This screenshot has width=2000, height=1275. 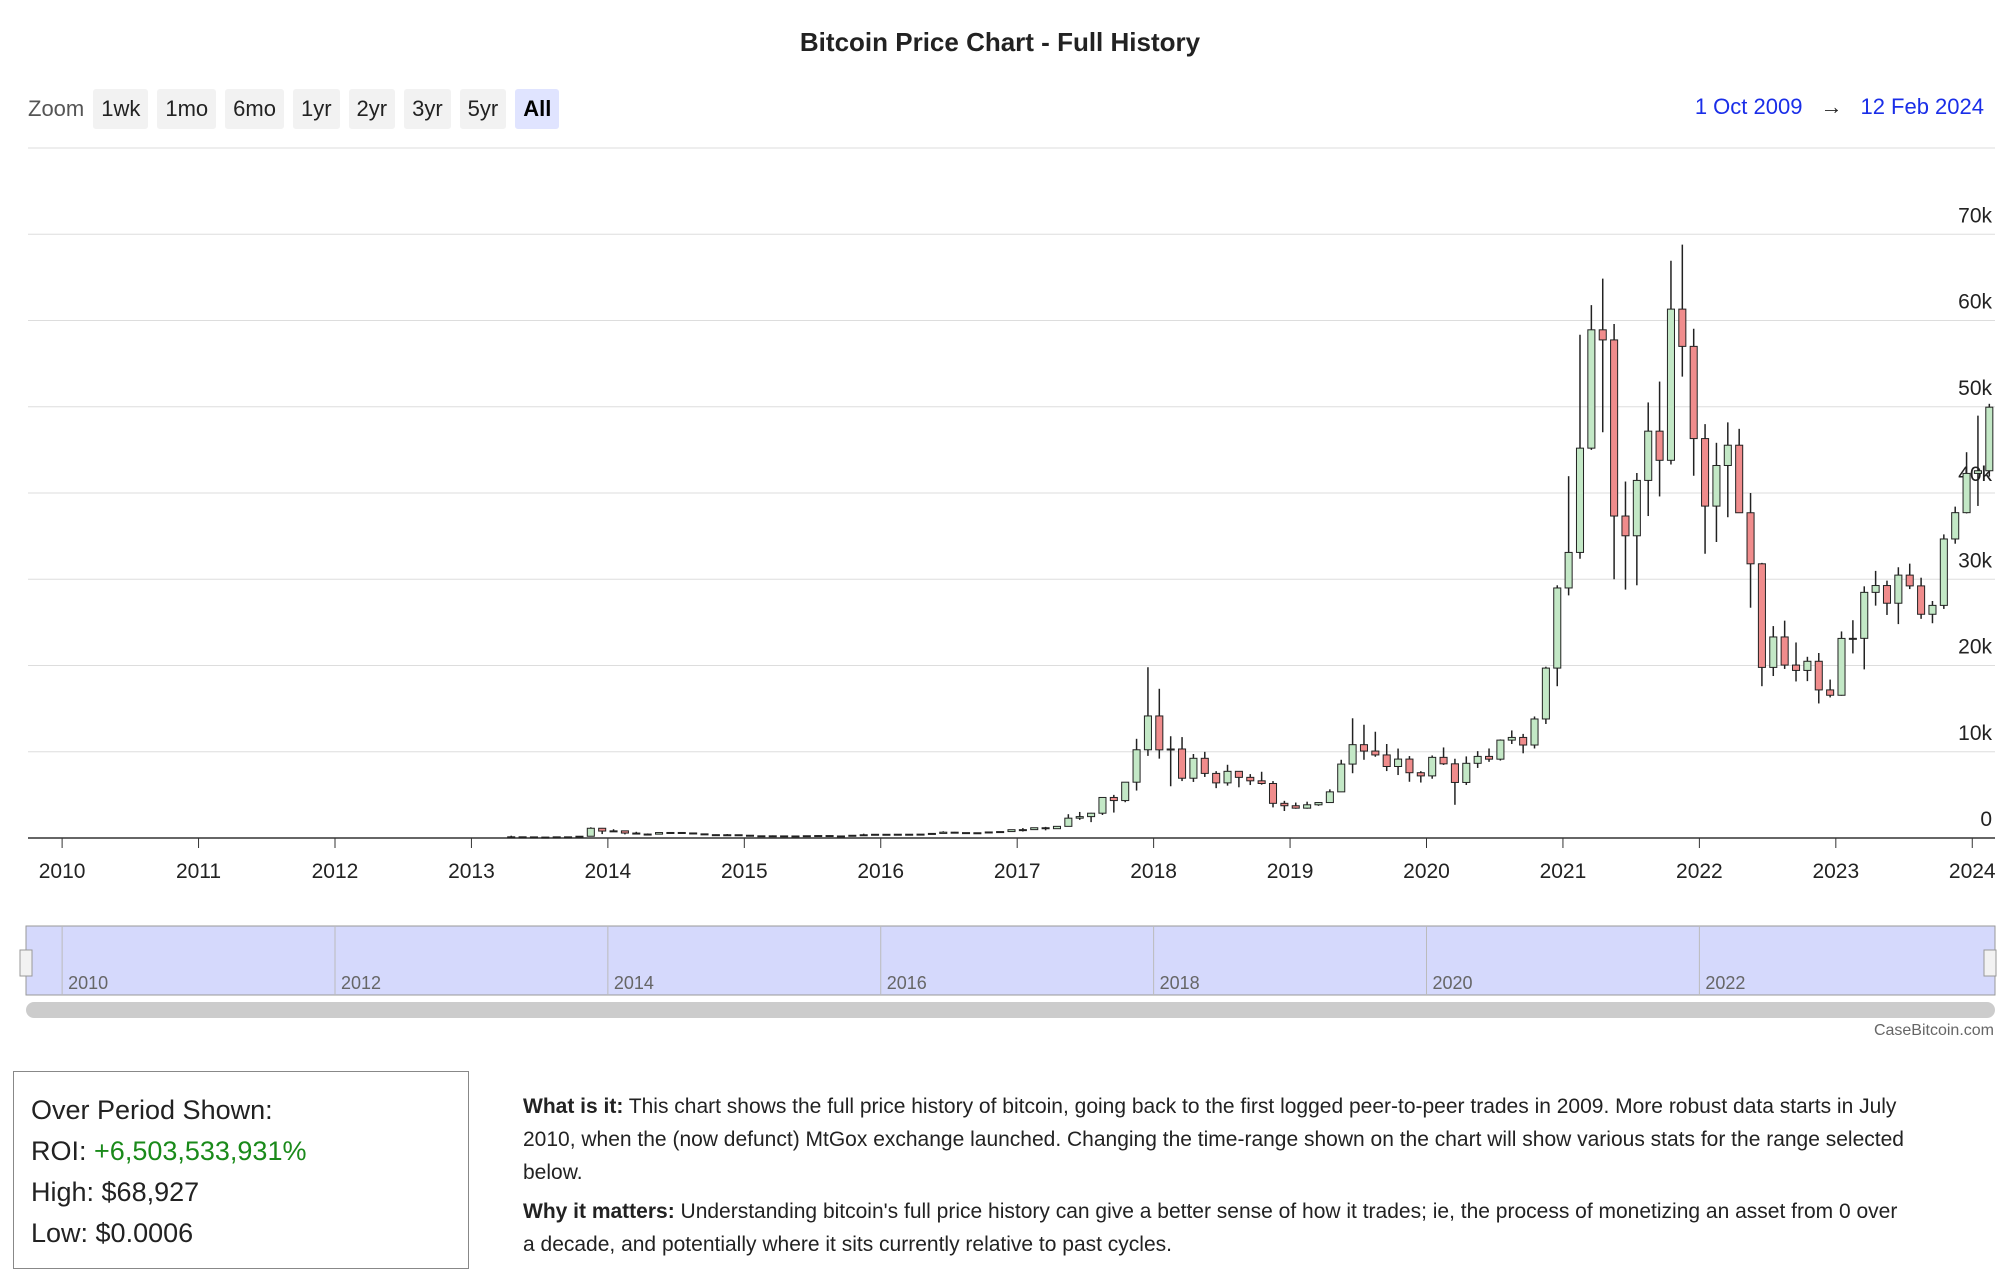 I want to click on zoom-button: 1mo, so click(x=187, y=109).